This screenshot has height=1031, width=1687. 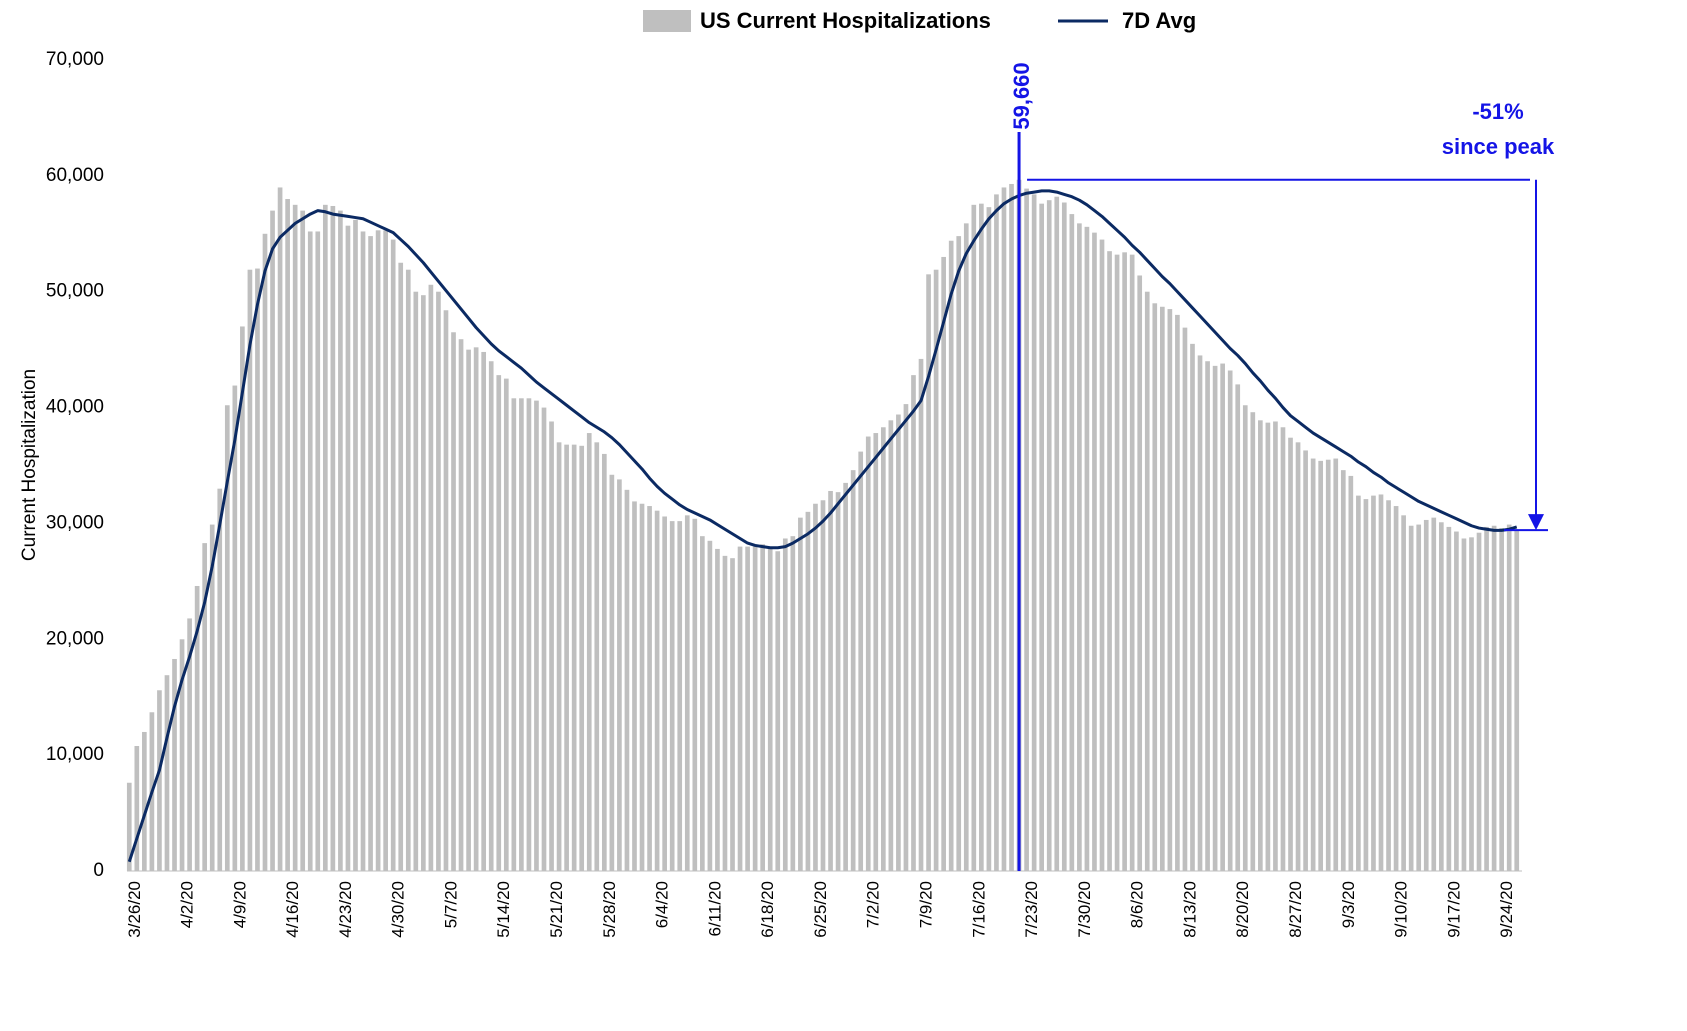 What do you see at coordinates (503, 909) in the screenshot?
I see `x-tick-label: 5/14/20` at bounding box center [503, 909].